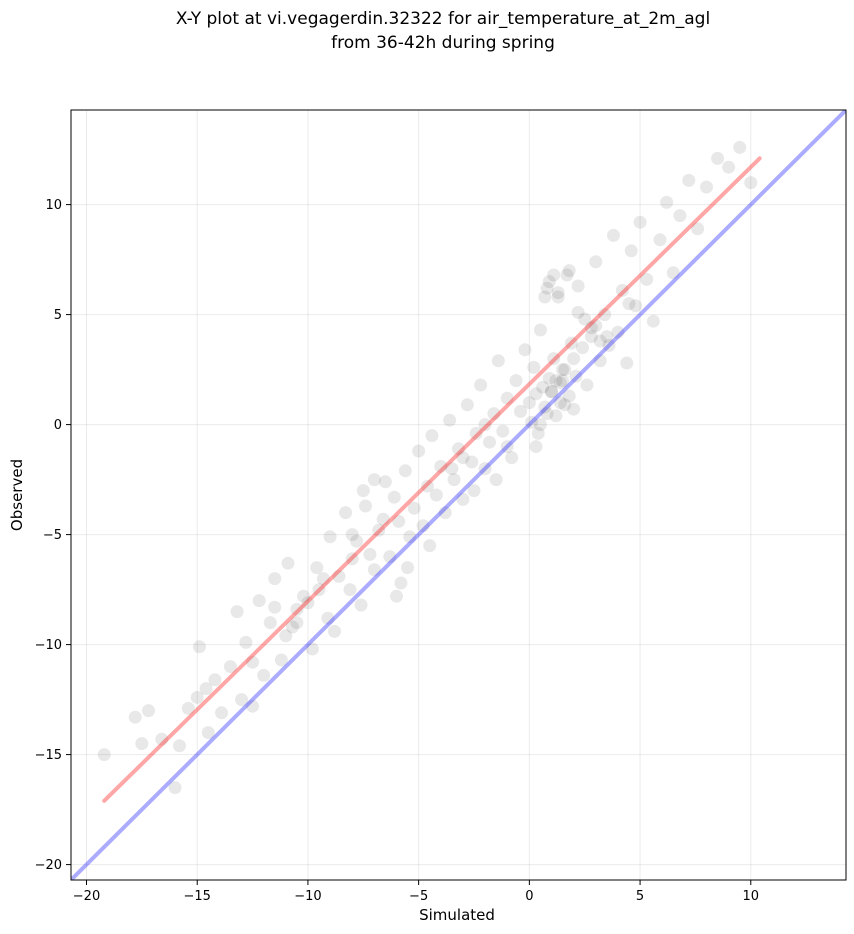 The width and height of the screenshot is (854, 934). Describe the element at coordinates (48, 645) in the screenshot. I see `y-tick-label: −10` at that location.